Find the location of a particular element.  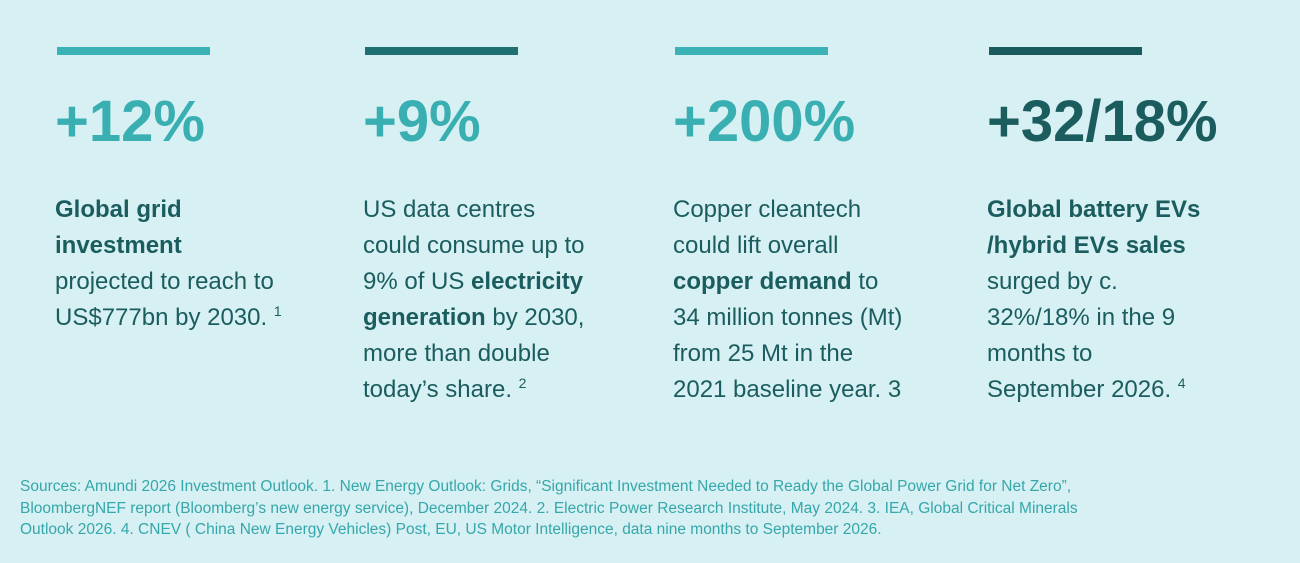

text: months to is located at coordinates (1040, 353).